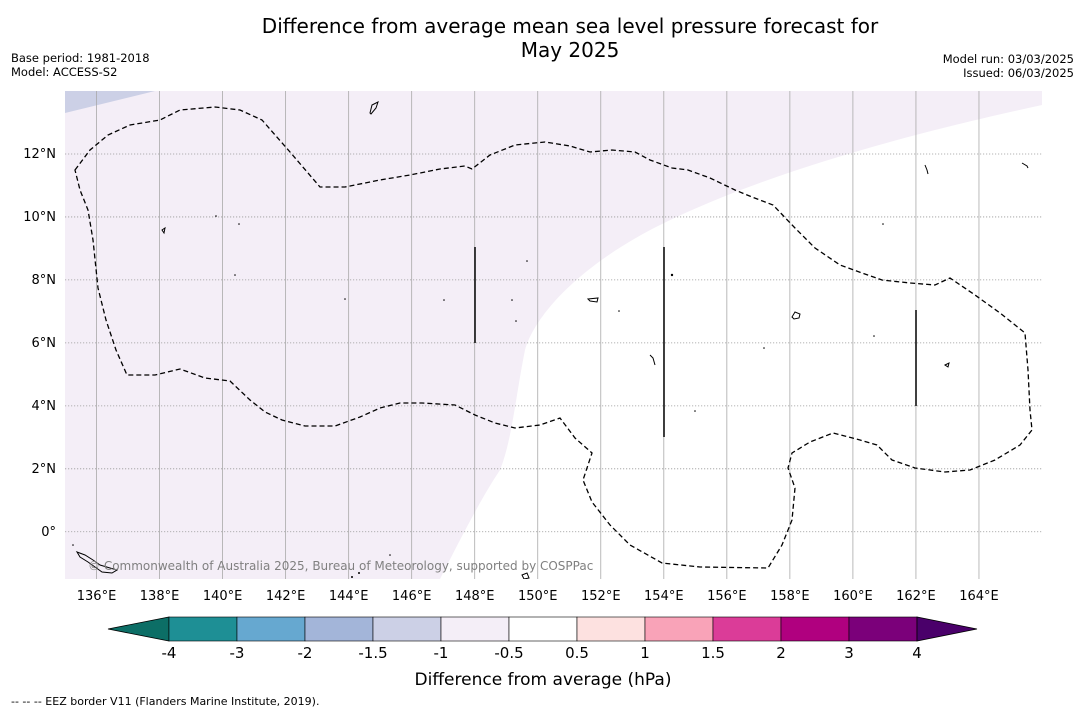  Describe the element at coordinates (849, 653) in the screenshot. I see `colorbar-tick-label: 3` at that location.